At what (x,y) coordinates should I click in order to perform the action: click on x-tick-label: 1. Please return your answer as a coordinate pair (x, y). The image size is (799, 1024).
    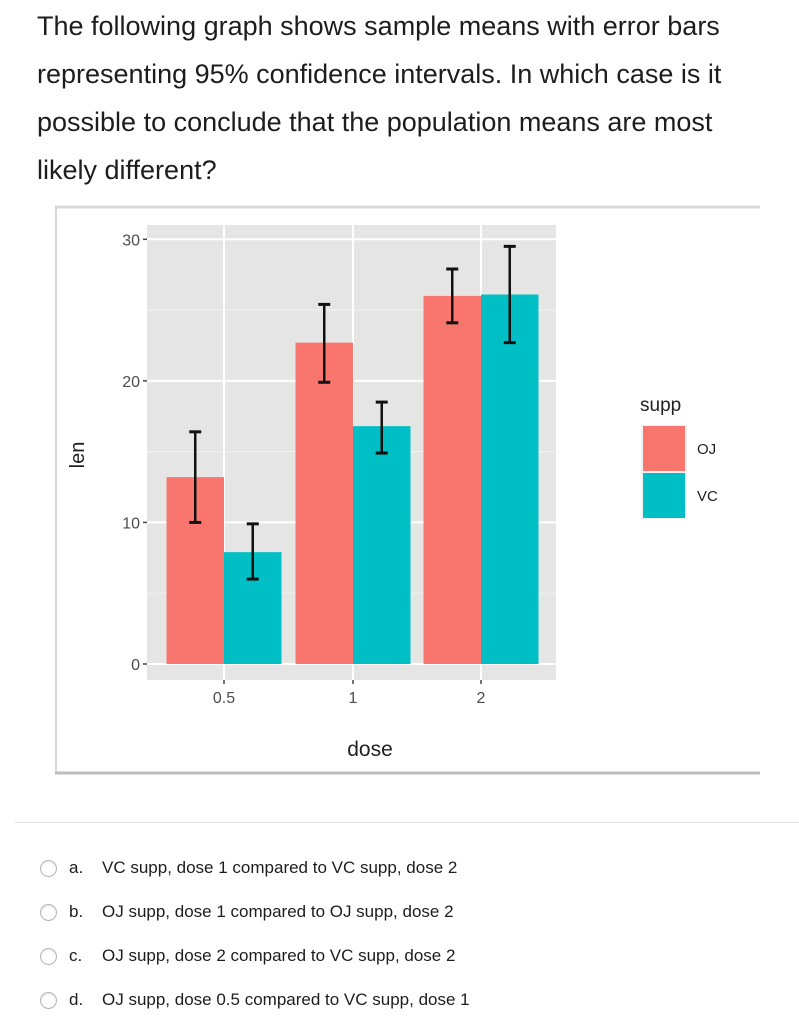
    Looking at the image, I should click on (353, 698).